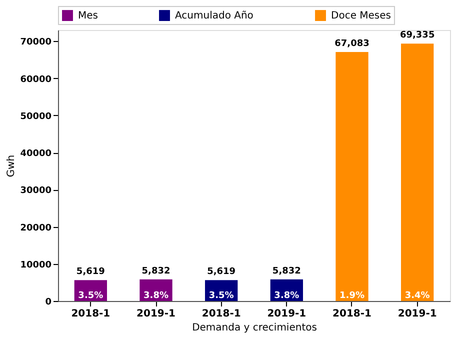 This screenshot has width=463, height=345. I want to click on legend-label: Mes, so click(88, 16).